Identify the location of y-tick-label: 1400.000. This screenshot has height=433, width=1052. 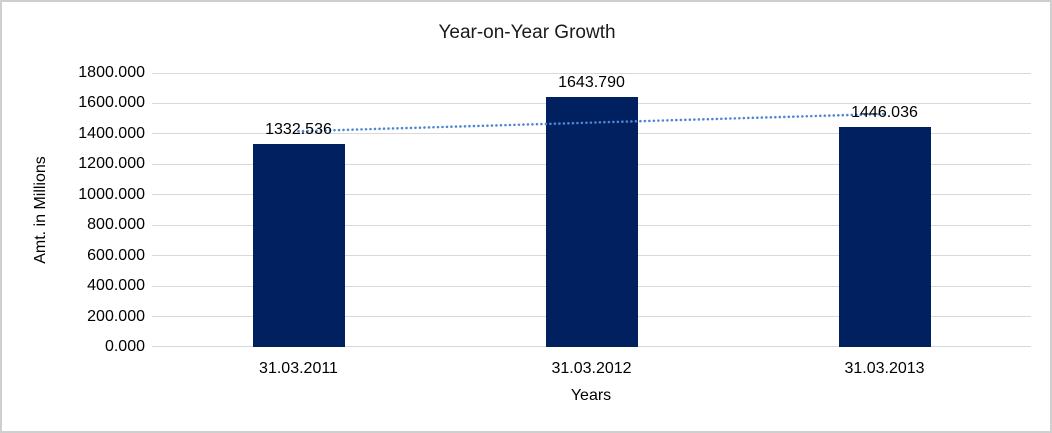
(111, 133).